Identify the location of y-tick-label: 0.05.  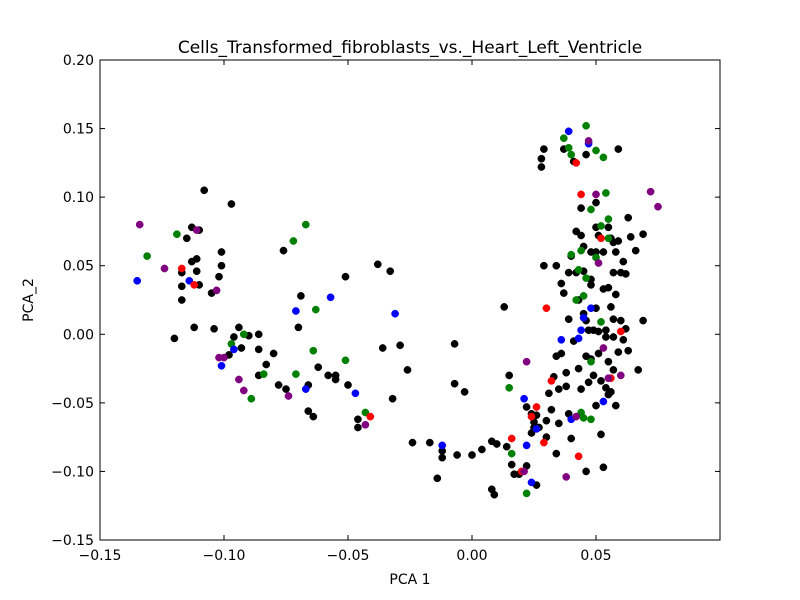
(78, 267).